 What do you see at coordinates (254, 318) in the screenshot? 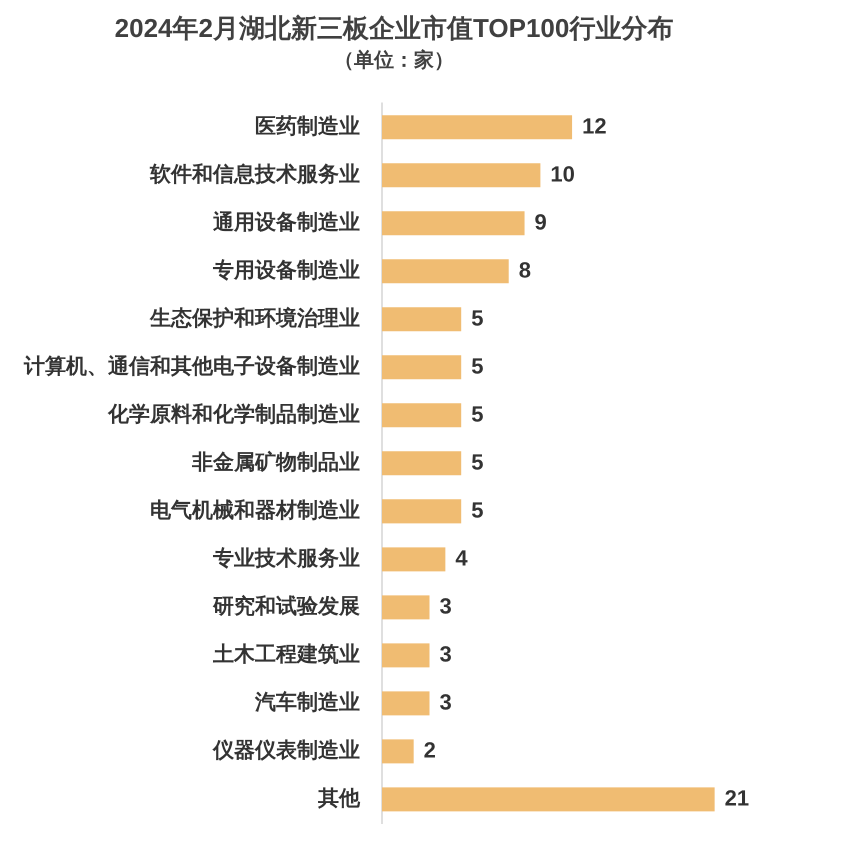
I see `y-tick-label: 生态保护和环境治理业` at bounding box center [254, 318].